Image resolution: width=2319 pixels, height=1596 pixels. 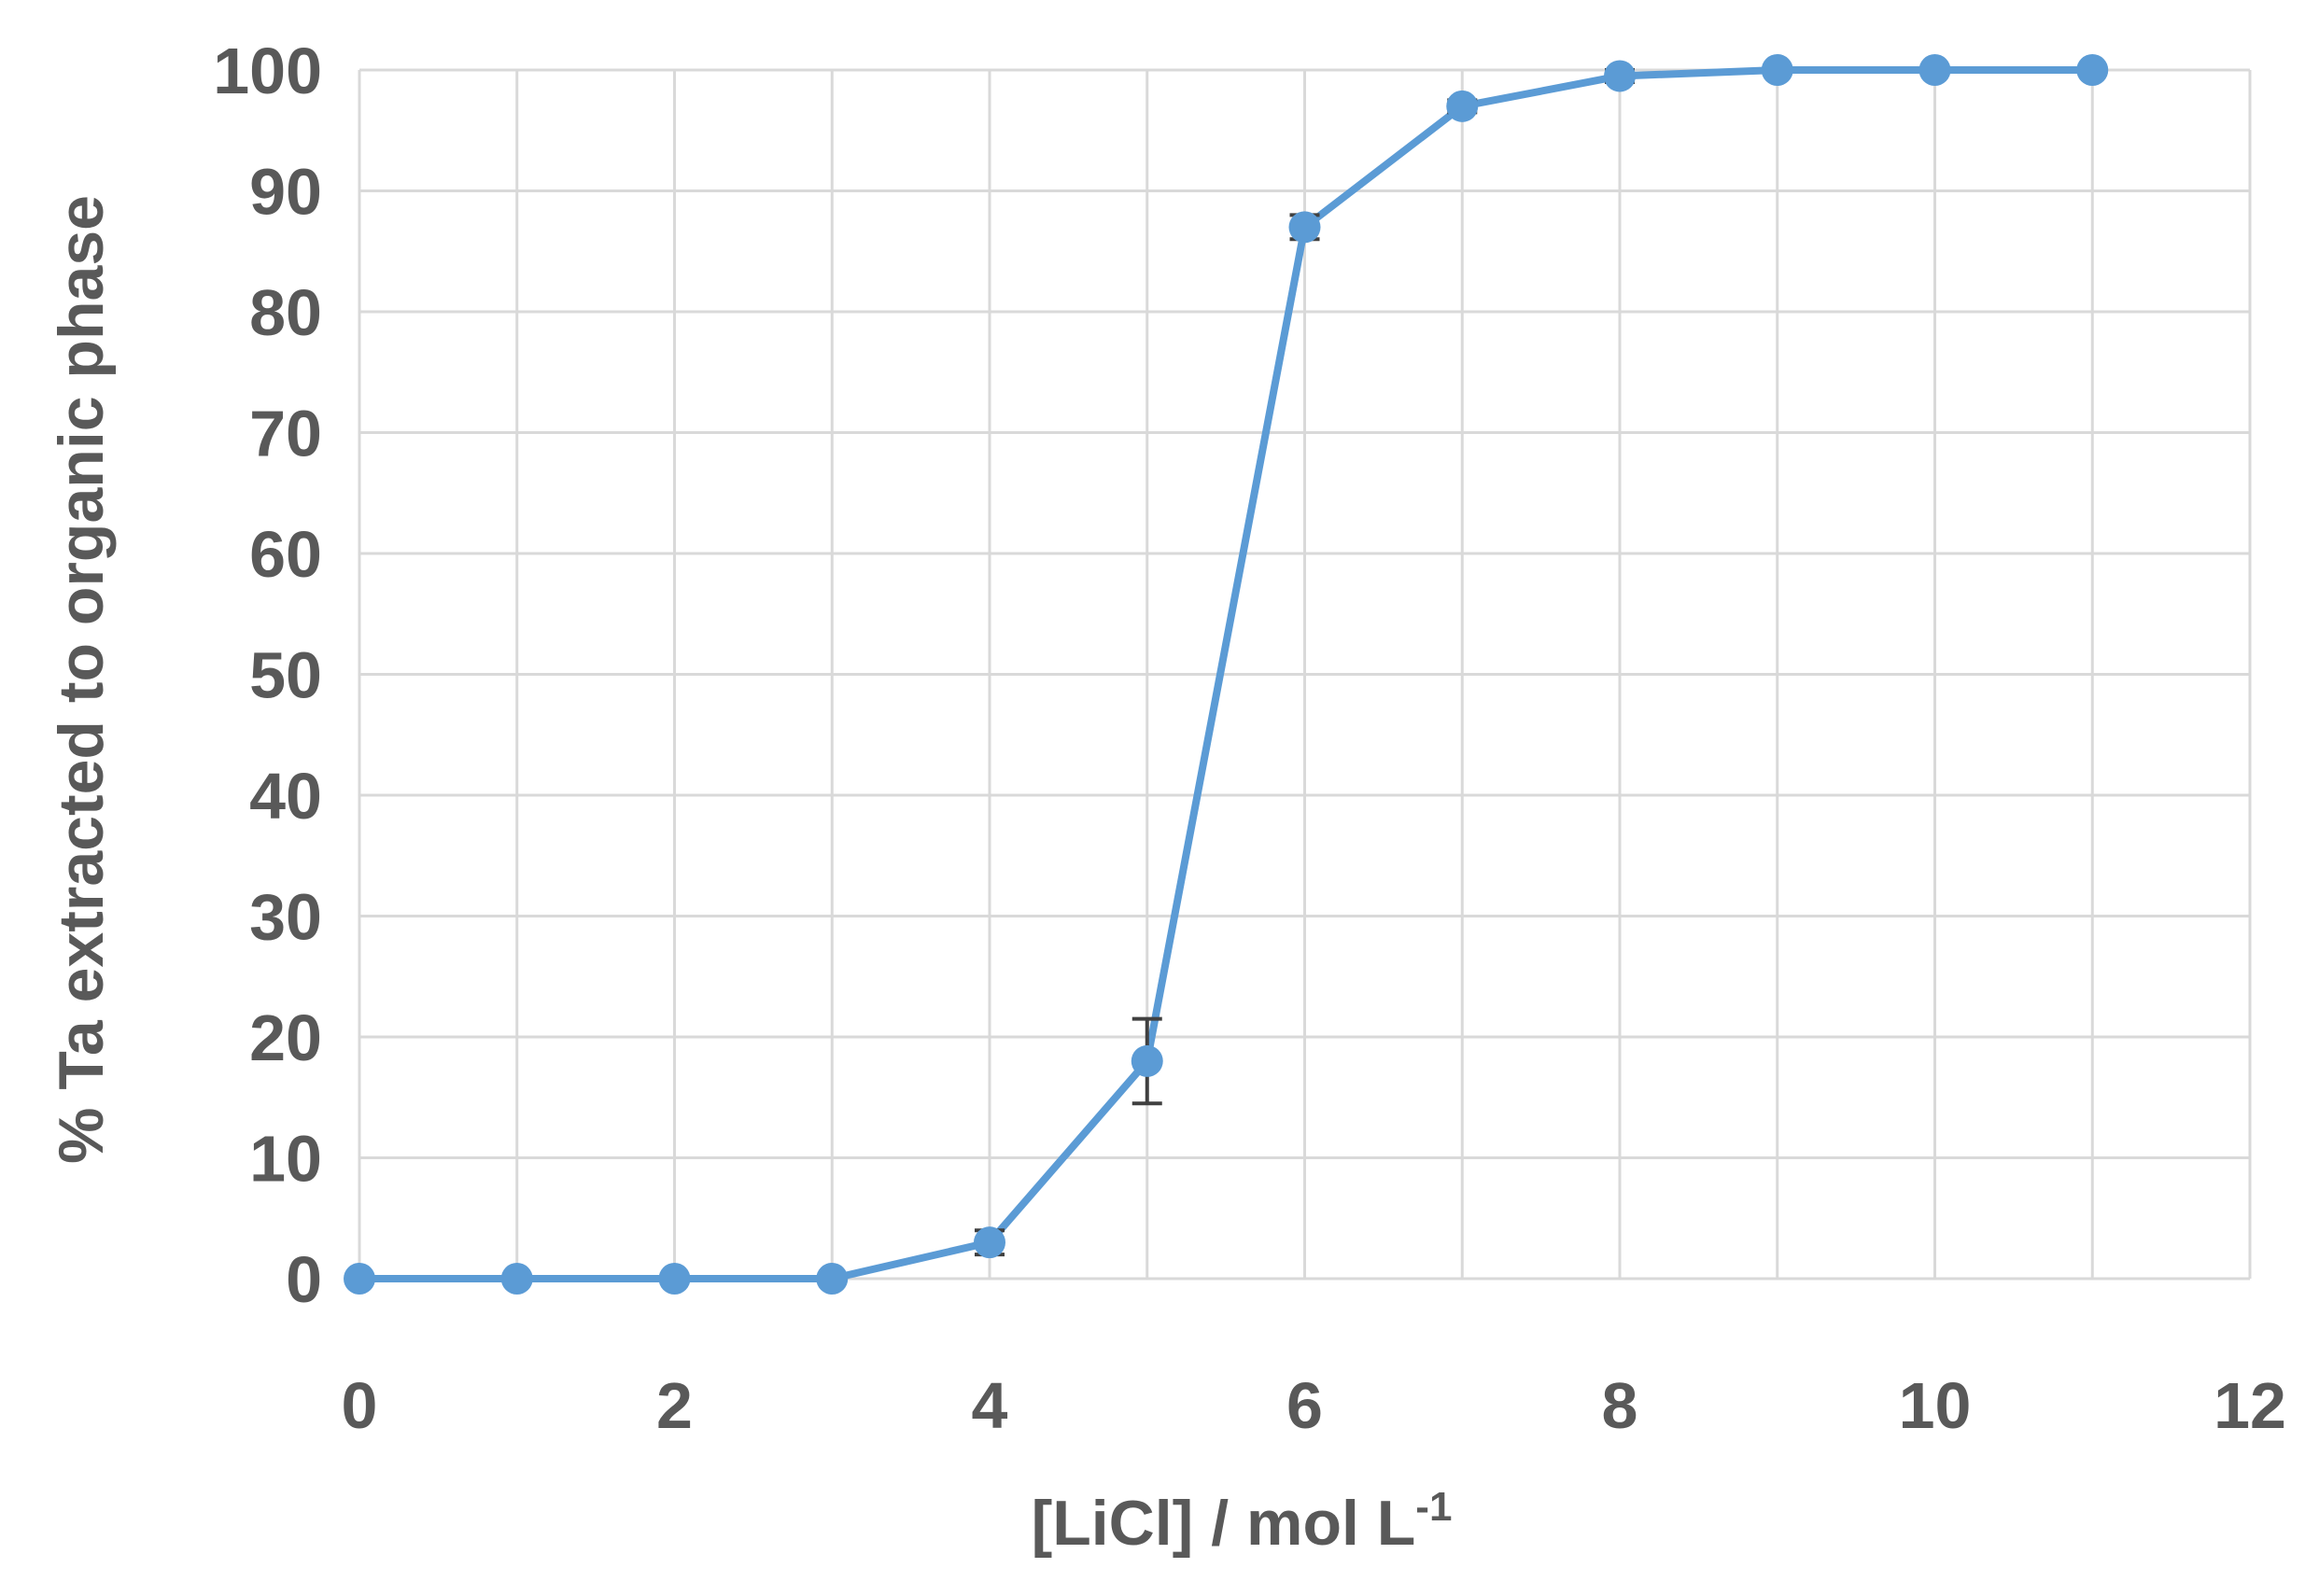 I want to click on y-tick-label: 90, so click(x=286, y=192).